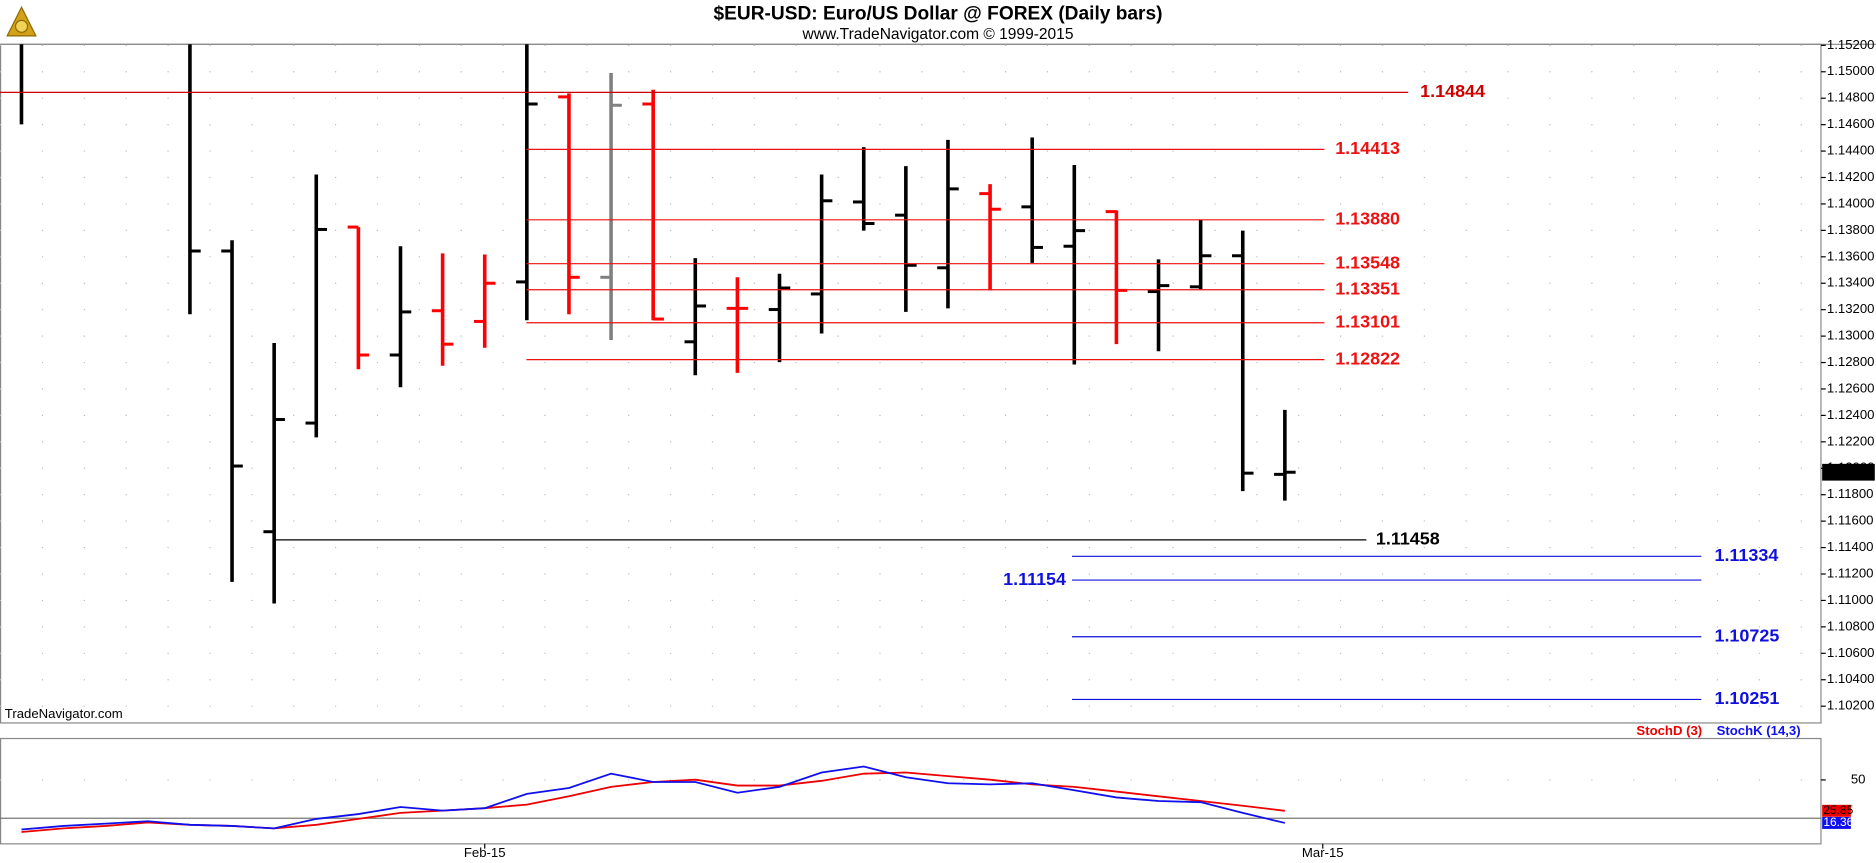 The image size is (1876, 863). Describe the element at coordinates (1851, 414) in the screenshot. I see `y-tick-label: 1.12400` at that location.